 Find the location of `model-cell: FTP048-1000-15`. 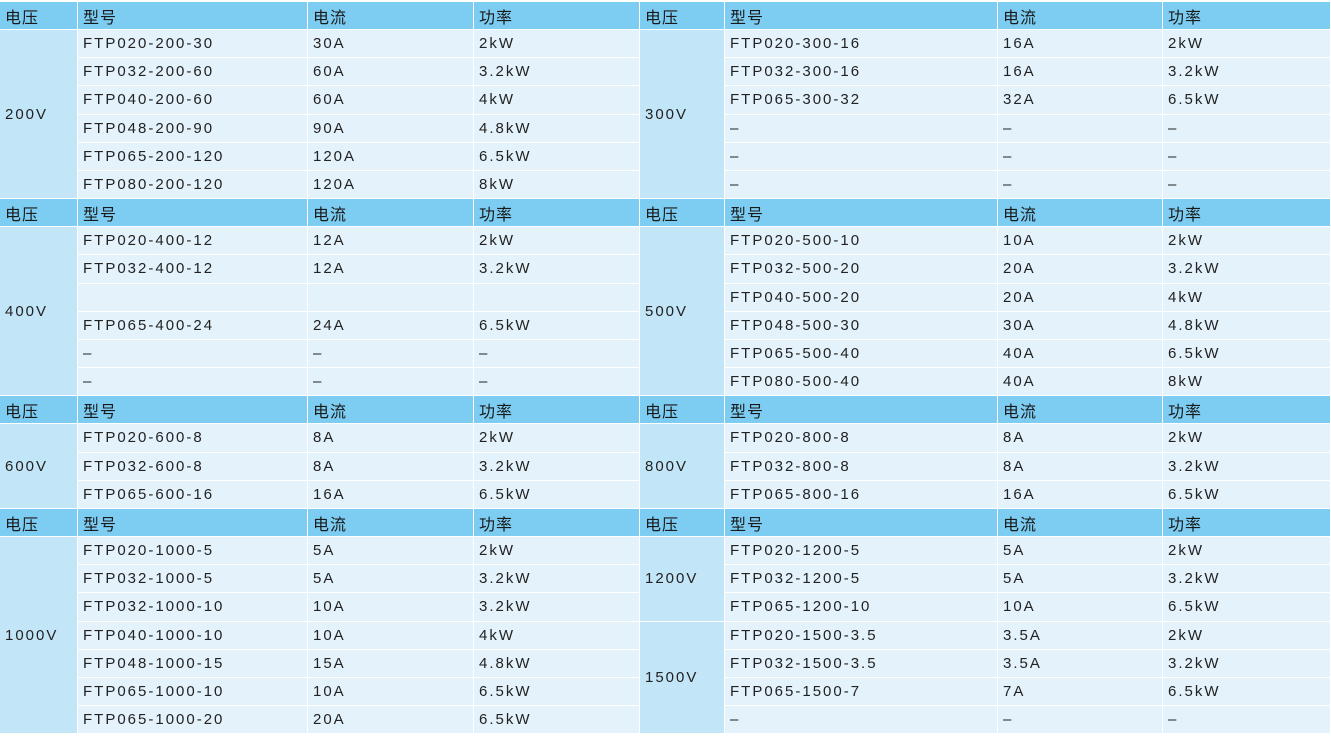

model-cell: FTP048-1000-15 is located at coordinates (193, 663).